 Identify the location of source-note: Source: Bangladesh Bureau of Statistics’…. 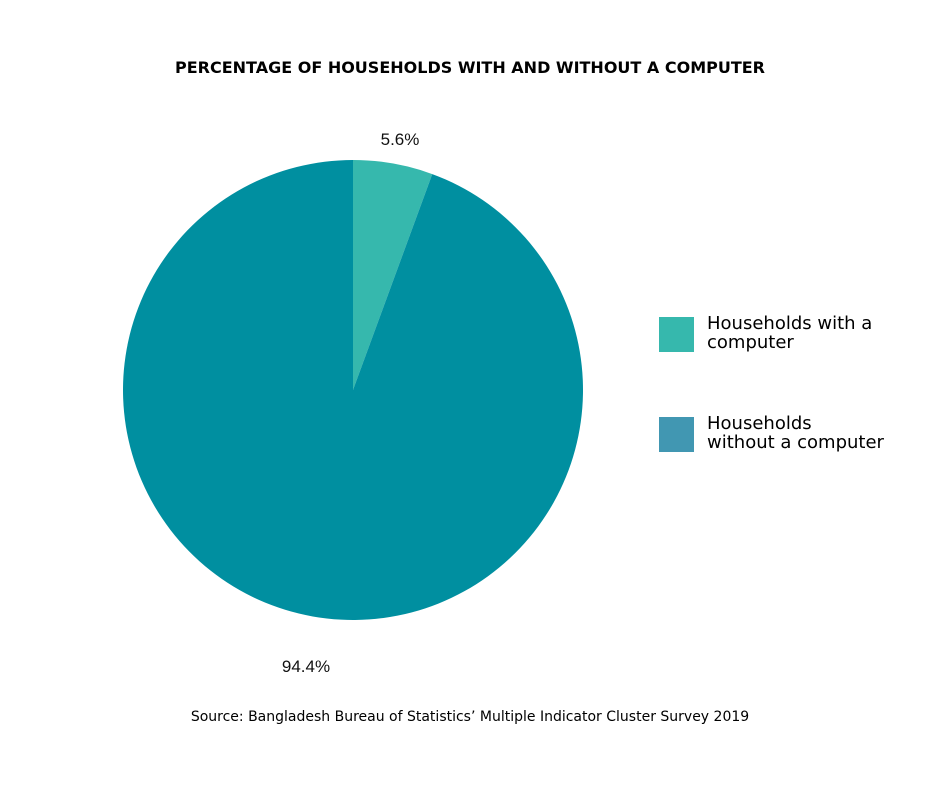
(470, 717).